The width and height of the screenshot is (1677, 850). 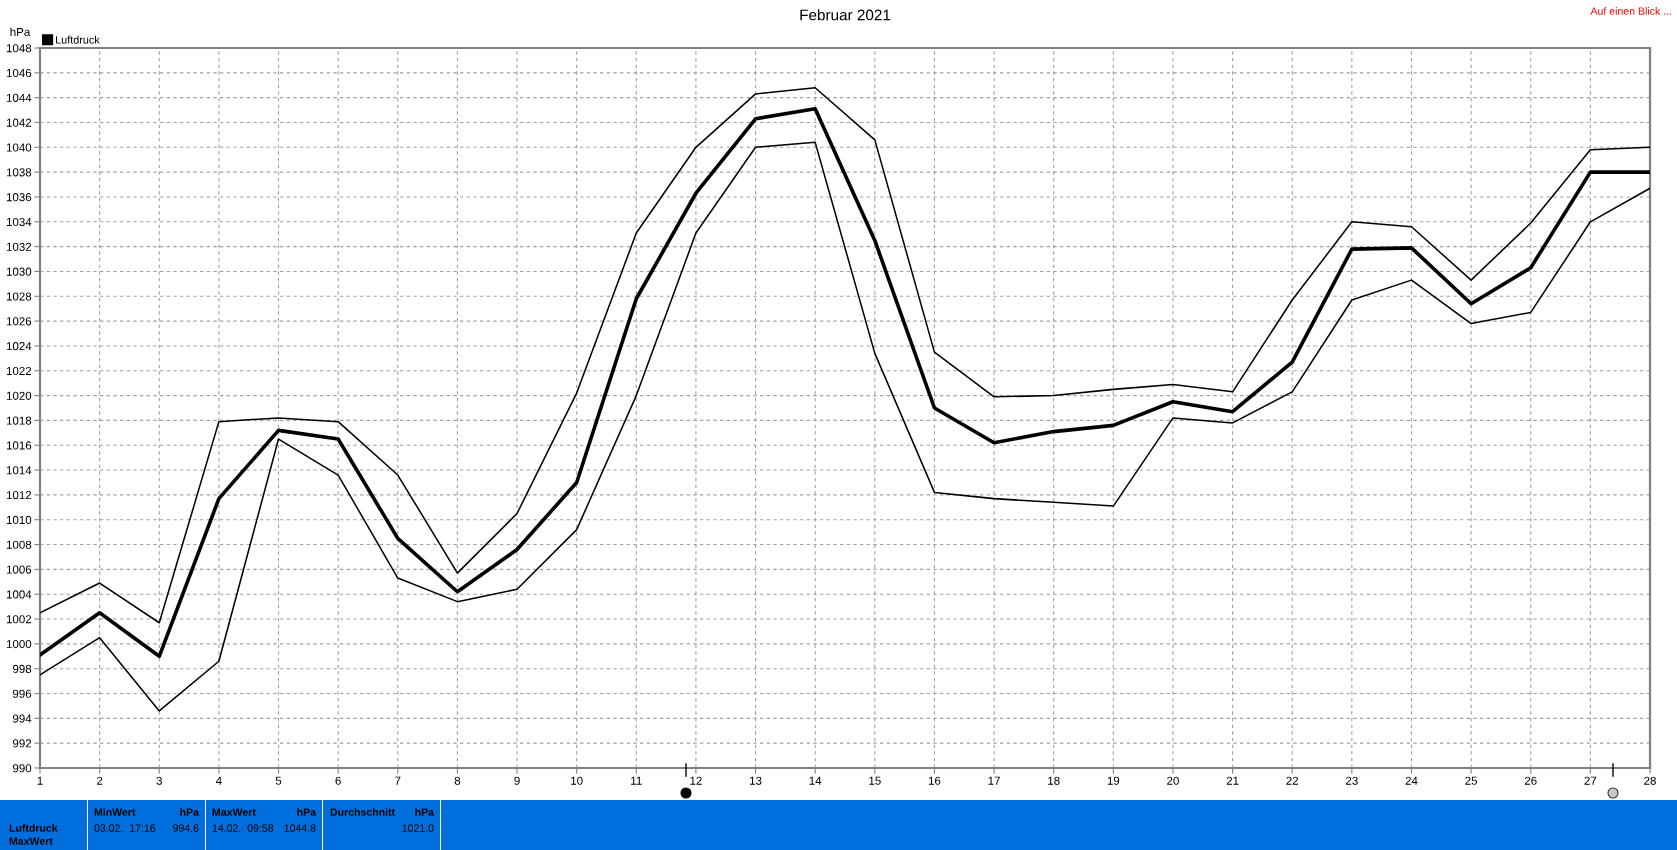 What do you see at coordinates (22, 768) in the screenshot?
I see `y-tick-label: 990` at bounding box center [22, 768].